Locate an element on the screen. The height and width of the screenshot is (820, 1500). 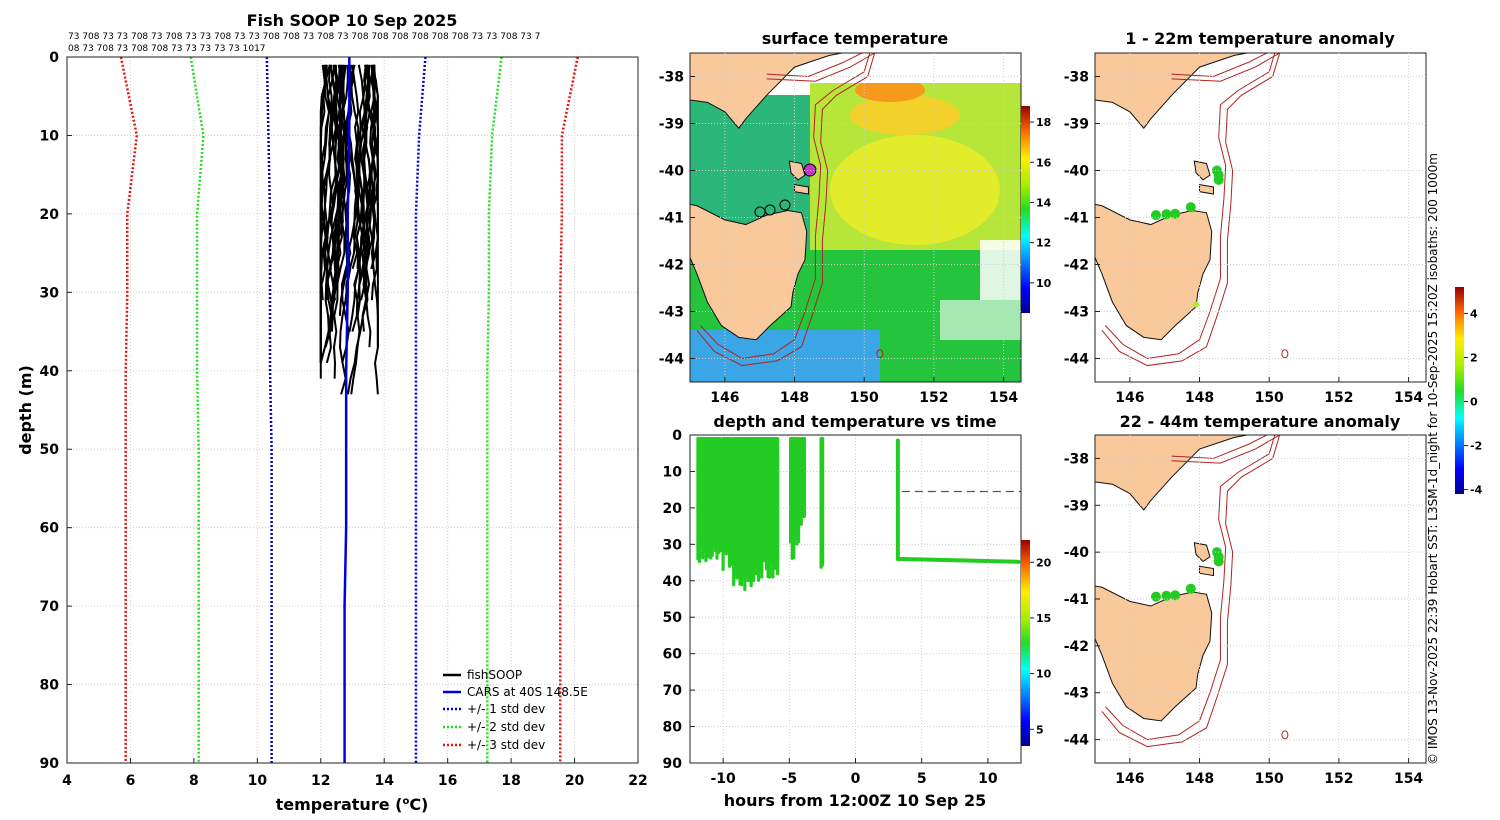
sst-map is located at coordinates (834, 217).